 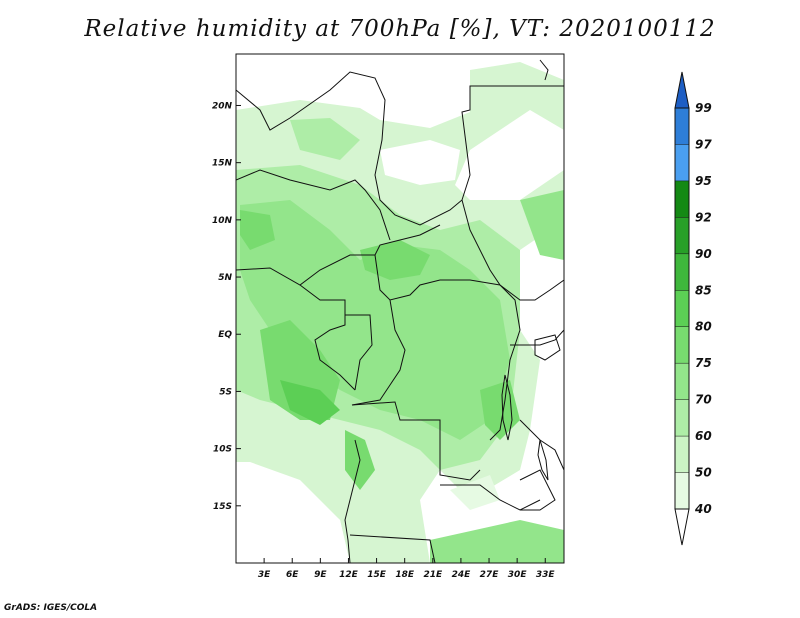 I want to click on colorbar-upper-extension, so click(x=682, y=90).